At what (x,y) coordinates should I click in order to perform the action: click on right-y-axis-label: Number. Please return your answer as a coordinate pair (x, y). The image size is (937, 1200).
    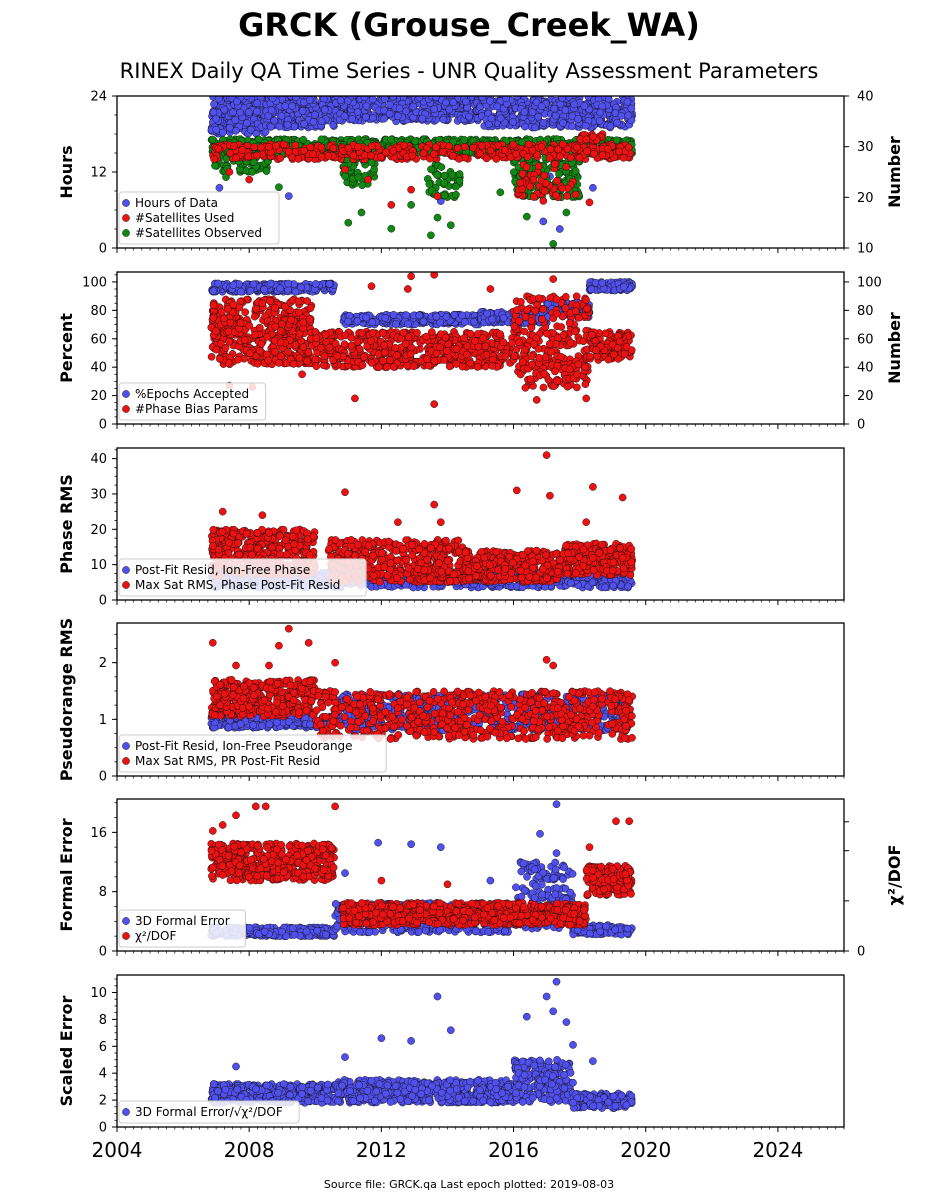
    Looking at the image, I should click on (894, 172).